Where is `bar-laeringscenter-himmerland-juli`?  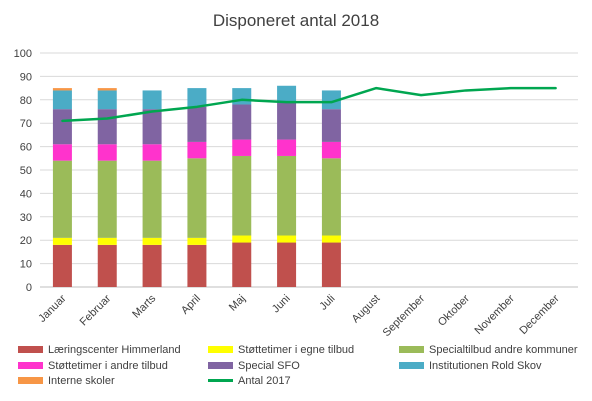
bar-laeringscenter-himmerland-juli is located at coordinates (331, 264).